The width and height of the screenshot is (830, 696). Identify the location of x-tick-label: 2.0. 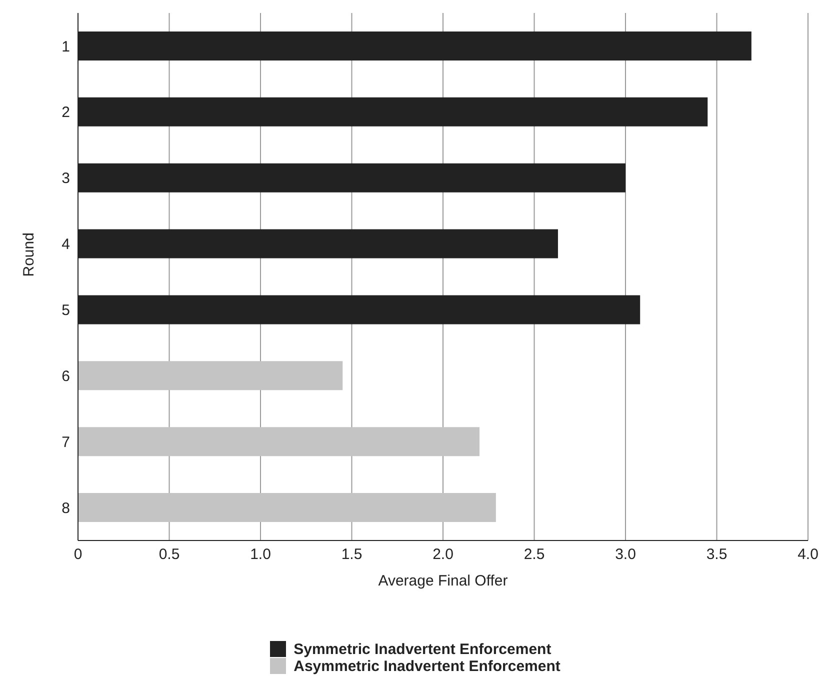
(443, 555).